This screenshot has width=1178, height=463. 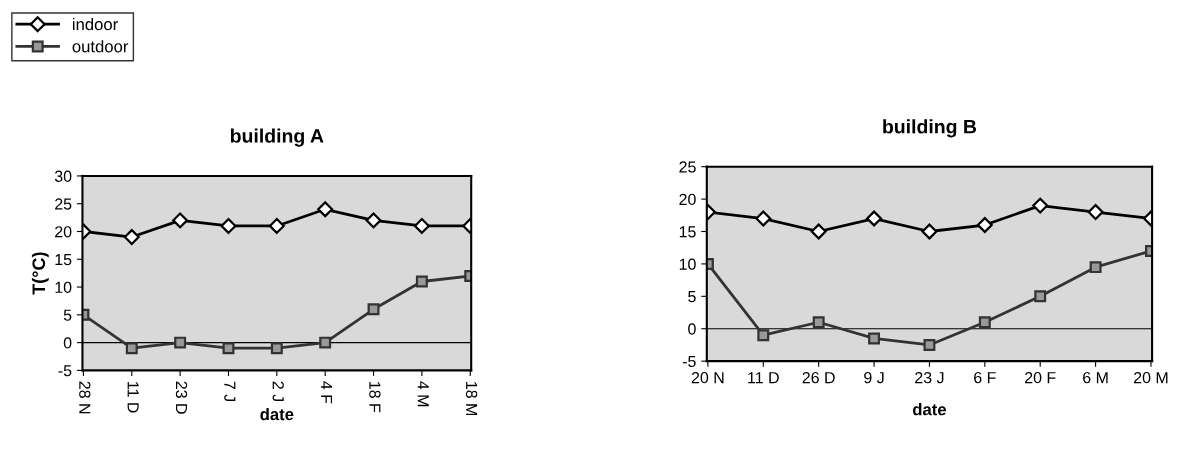 What do you see at coordinates (375, 397) in the screenshot?
I see `x-tick-label: 18 F` at bounding box center [375, 397].